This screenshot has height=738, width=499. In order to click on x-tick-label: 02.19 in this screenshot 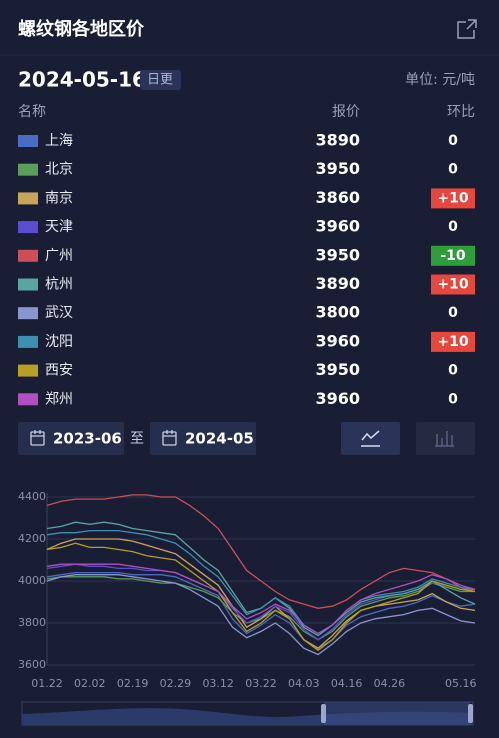, I will do `click(133, 683)`.